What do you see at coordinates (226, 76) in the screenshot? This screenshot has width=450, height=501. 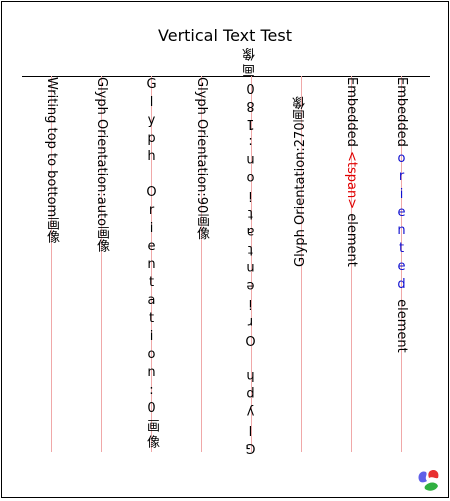 I see `top-rule` at bounding box center [226, 76].